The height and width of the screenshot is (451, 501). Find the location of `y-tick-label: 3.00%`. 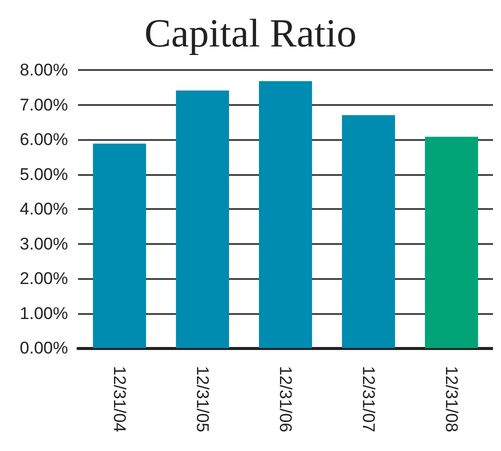

y-tick-label: 3.00% is located at coordinates (44, 244).